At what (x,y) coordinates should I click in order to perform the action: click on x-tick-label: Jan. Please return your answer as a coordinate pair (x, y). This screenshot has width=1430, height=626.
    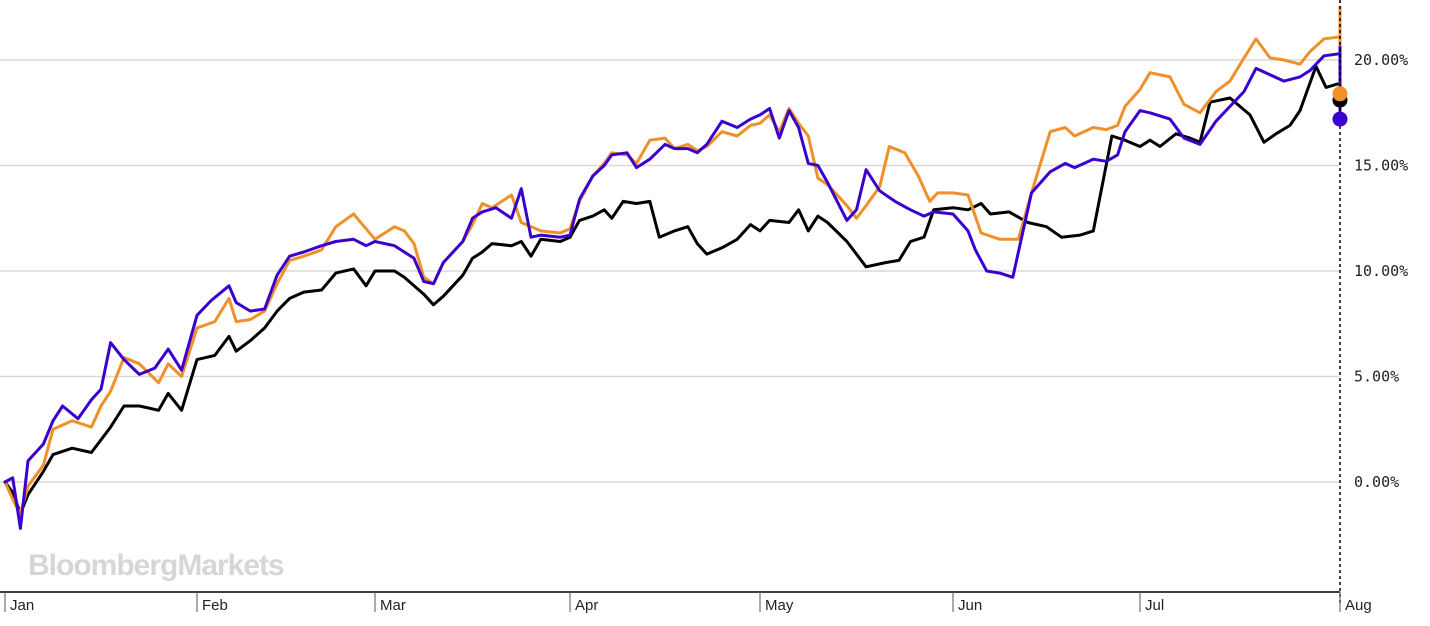
    Looking at the image, I should click on (22, 605).